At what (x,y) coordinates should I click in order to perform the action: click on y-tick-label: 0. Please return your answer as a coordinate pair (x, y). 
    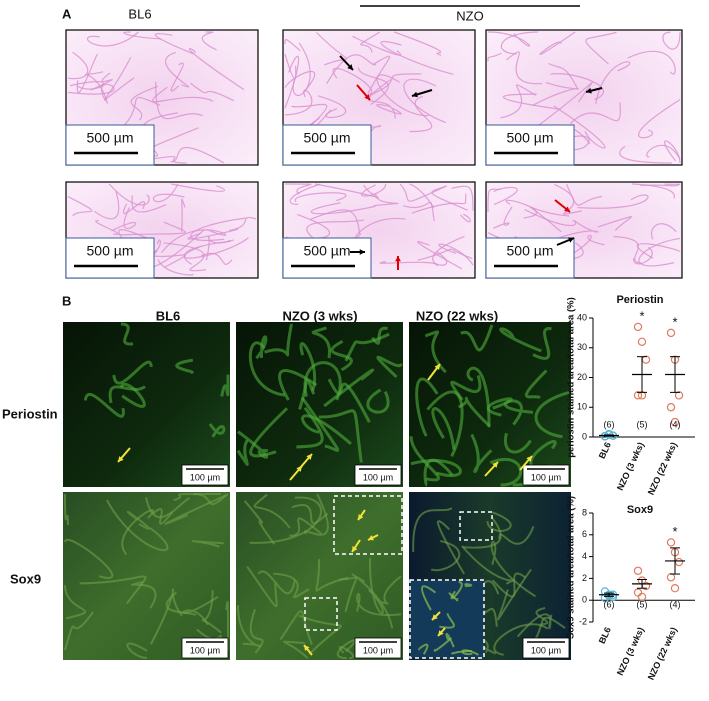
    Looking at the image, I should click on (584, 600).